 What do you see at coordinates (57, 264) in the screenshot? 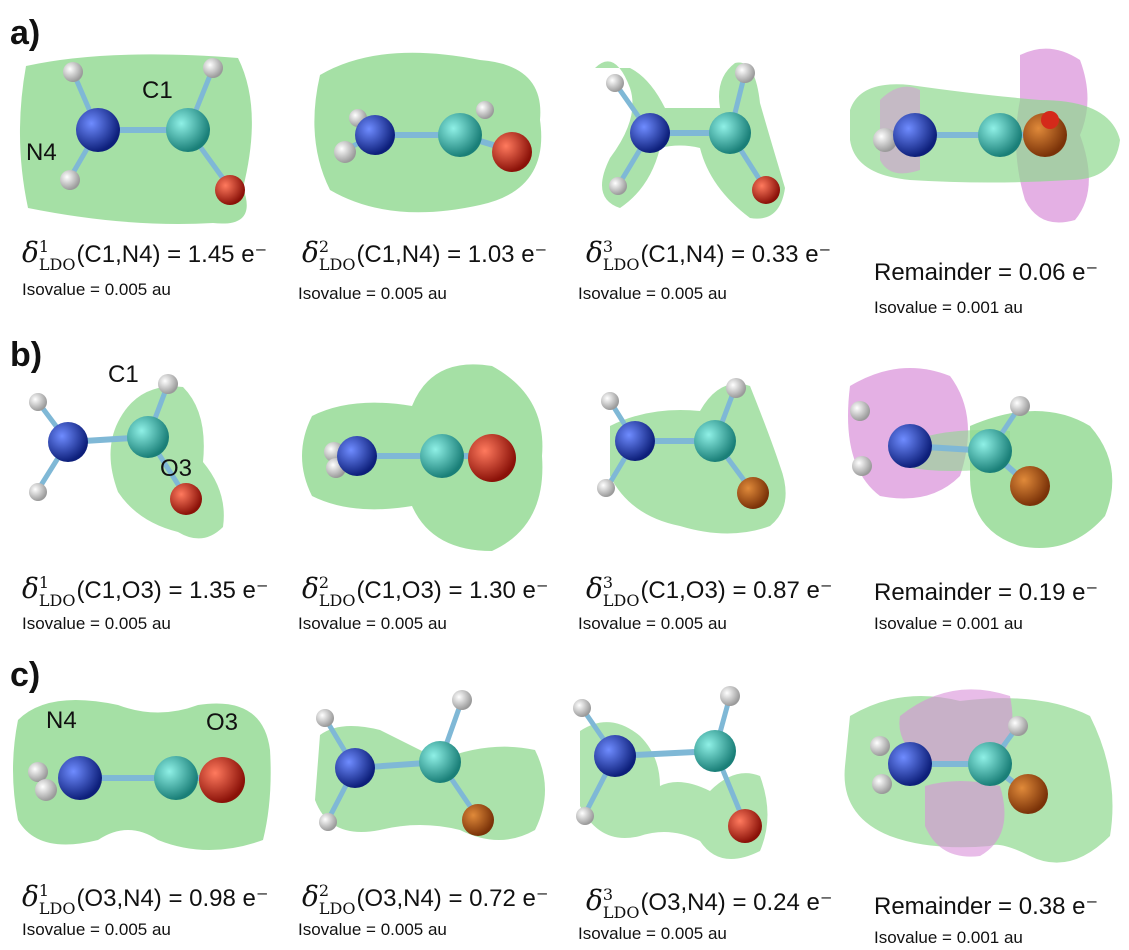
I see `caption-a1-sub: LDO` at bounding box center [57, 264].